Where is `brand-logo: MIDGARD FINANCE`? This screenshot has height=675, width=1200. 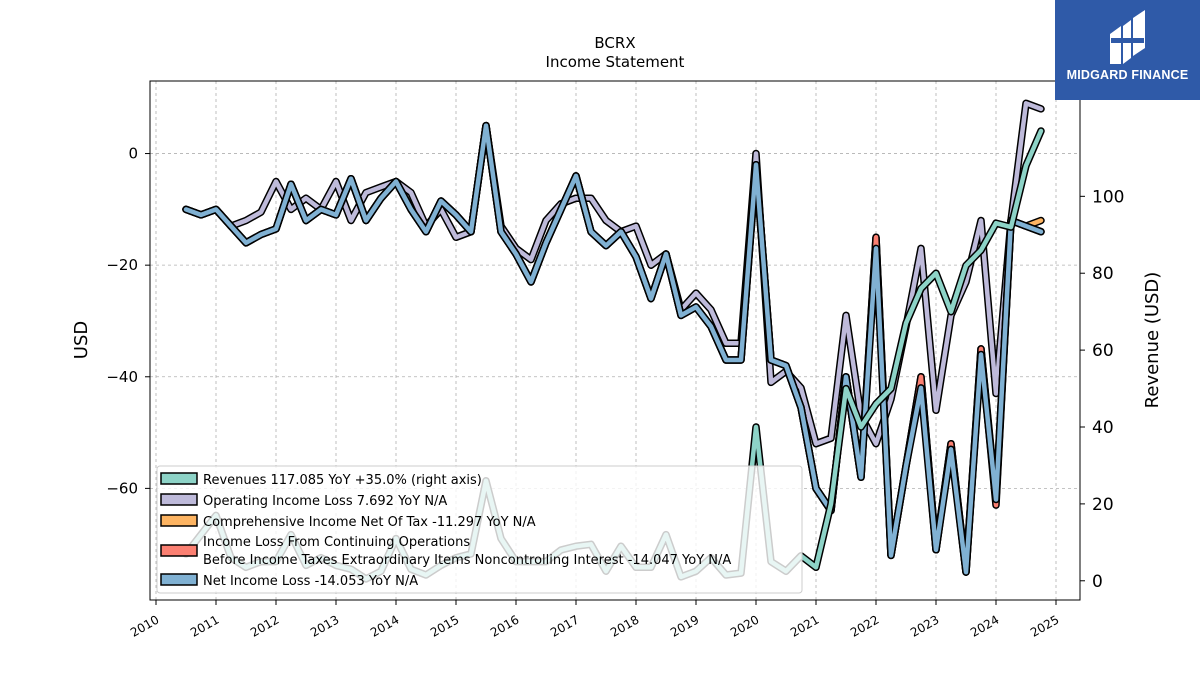
brand-logo: MIDGARD FINANCE is located at coordinates (1127, 50).